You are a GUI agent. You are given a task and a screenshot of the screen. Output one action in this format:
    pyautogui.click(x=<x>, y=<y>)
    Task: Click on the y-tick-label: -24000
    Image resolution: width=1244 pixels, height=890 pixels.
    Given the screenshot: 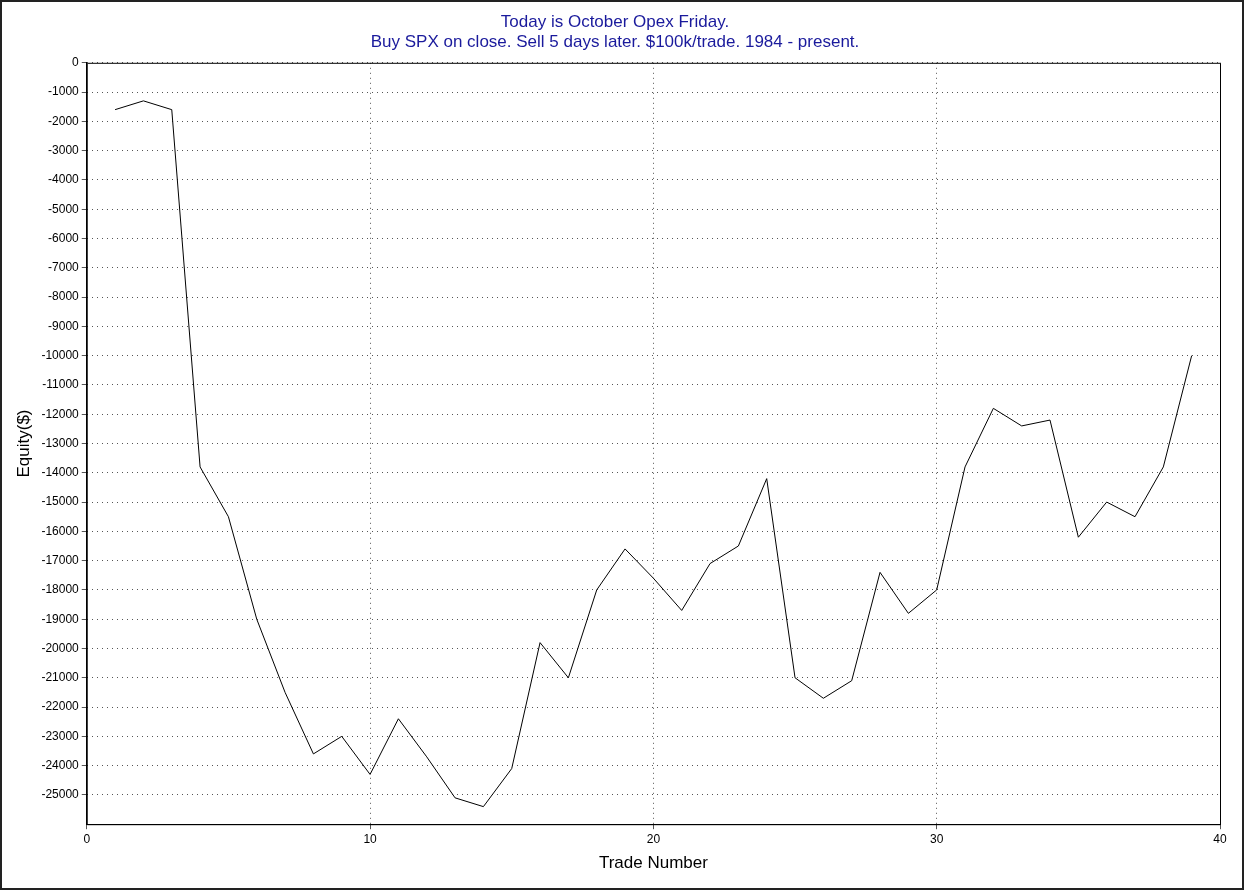 What is the action you would take?
    pyautogui.click(x=60, y=764)
    